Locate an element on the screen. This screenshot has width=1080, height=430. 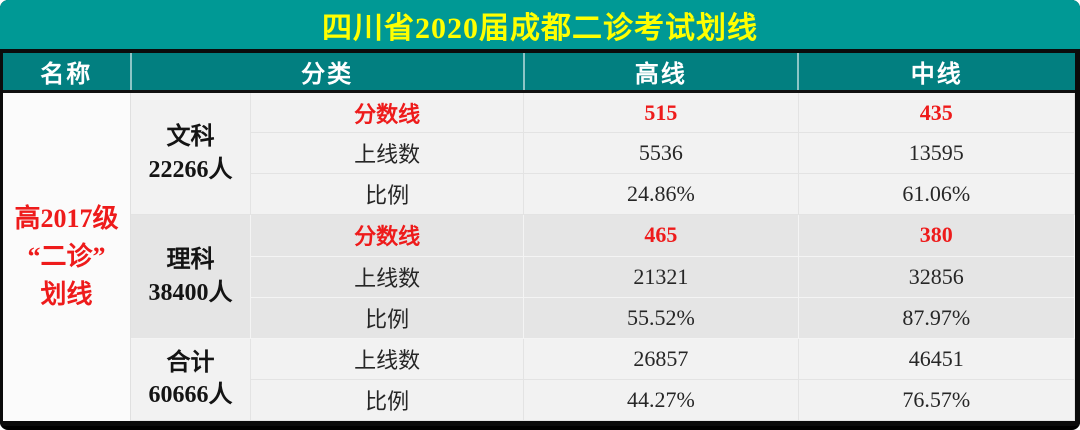
subject-name: 文科 is located at coordinates (190, 137).